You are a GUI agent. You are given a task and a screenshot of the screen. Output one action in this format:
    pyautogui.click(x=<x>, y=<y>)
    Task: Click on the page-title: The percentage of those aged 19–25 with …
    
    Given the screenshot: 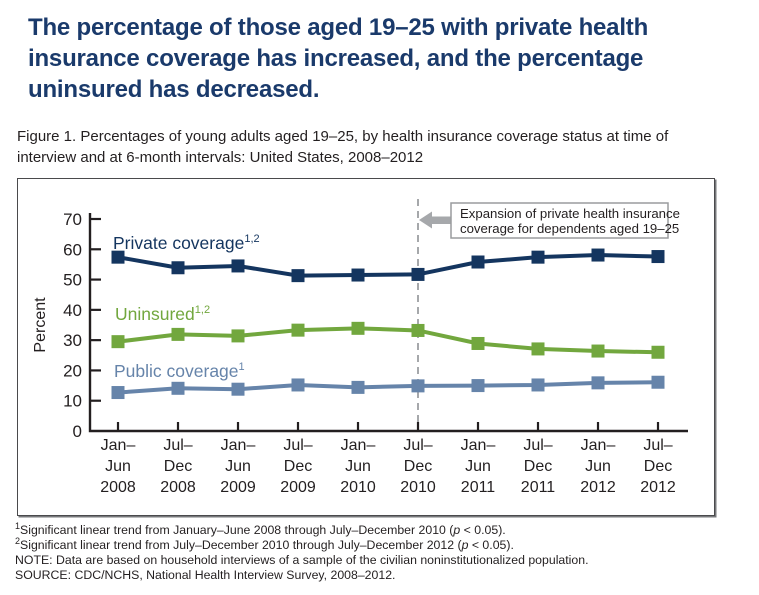 What is the action you would take?
    pyautogui.click(x=338, y=58)
    